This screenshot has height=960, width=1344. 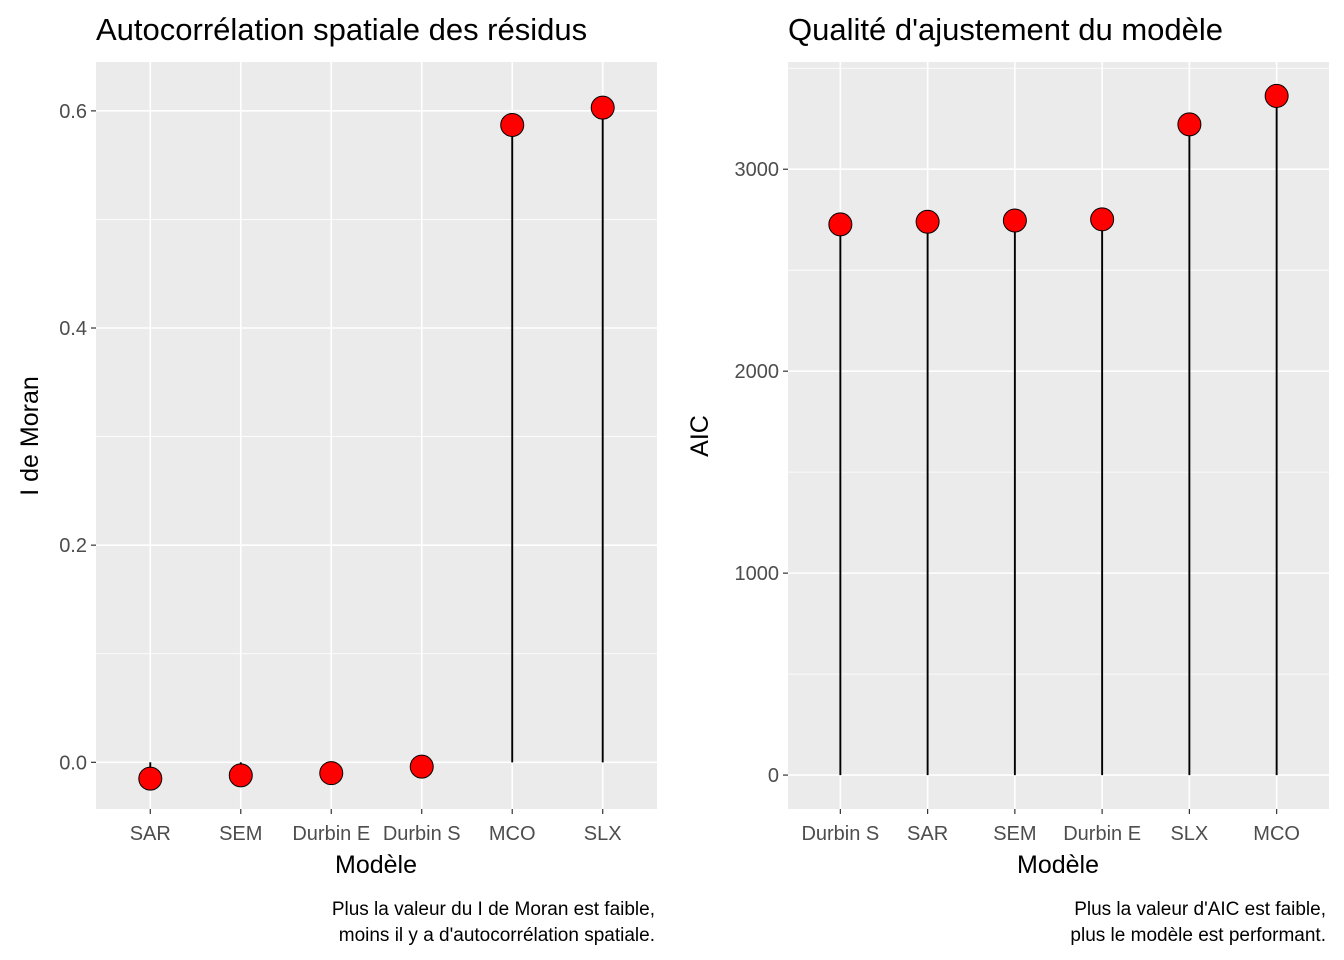 What do you see at coordinates (773, 776) in the screenshot?
I see `aic-y-tick-label: 0` at bounding box center [773, 776].